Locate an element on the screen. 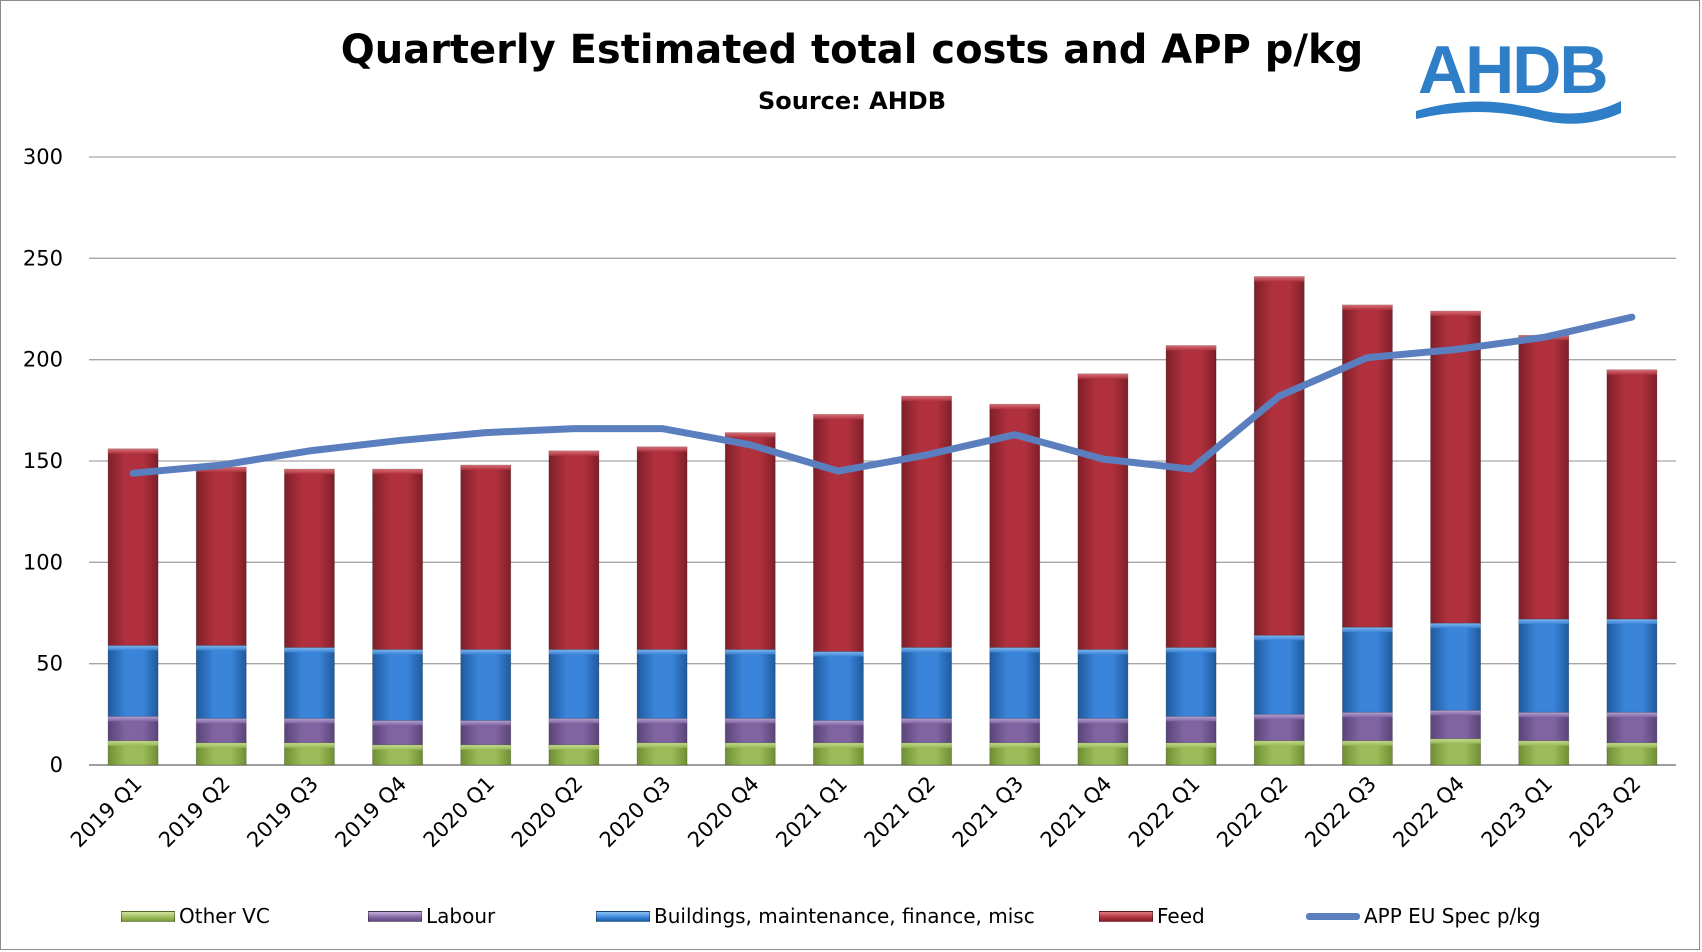 This screenshot has width=1702, height=952. legend-item-feed: Feed is located at coordinates (1152, 916).